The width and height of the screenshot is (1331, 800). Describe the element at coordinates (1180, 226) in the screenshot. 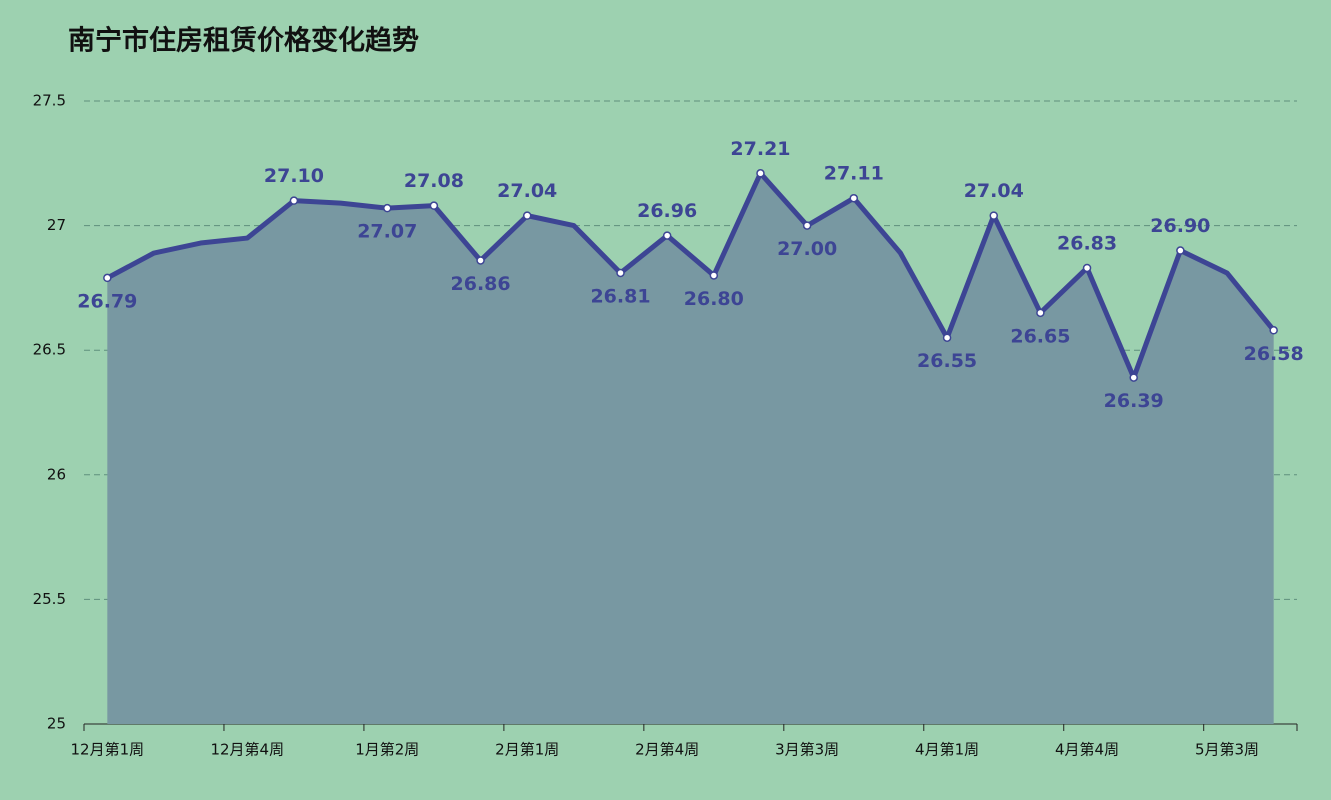

I see `value-label: 26.90` at that location.